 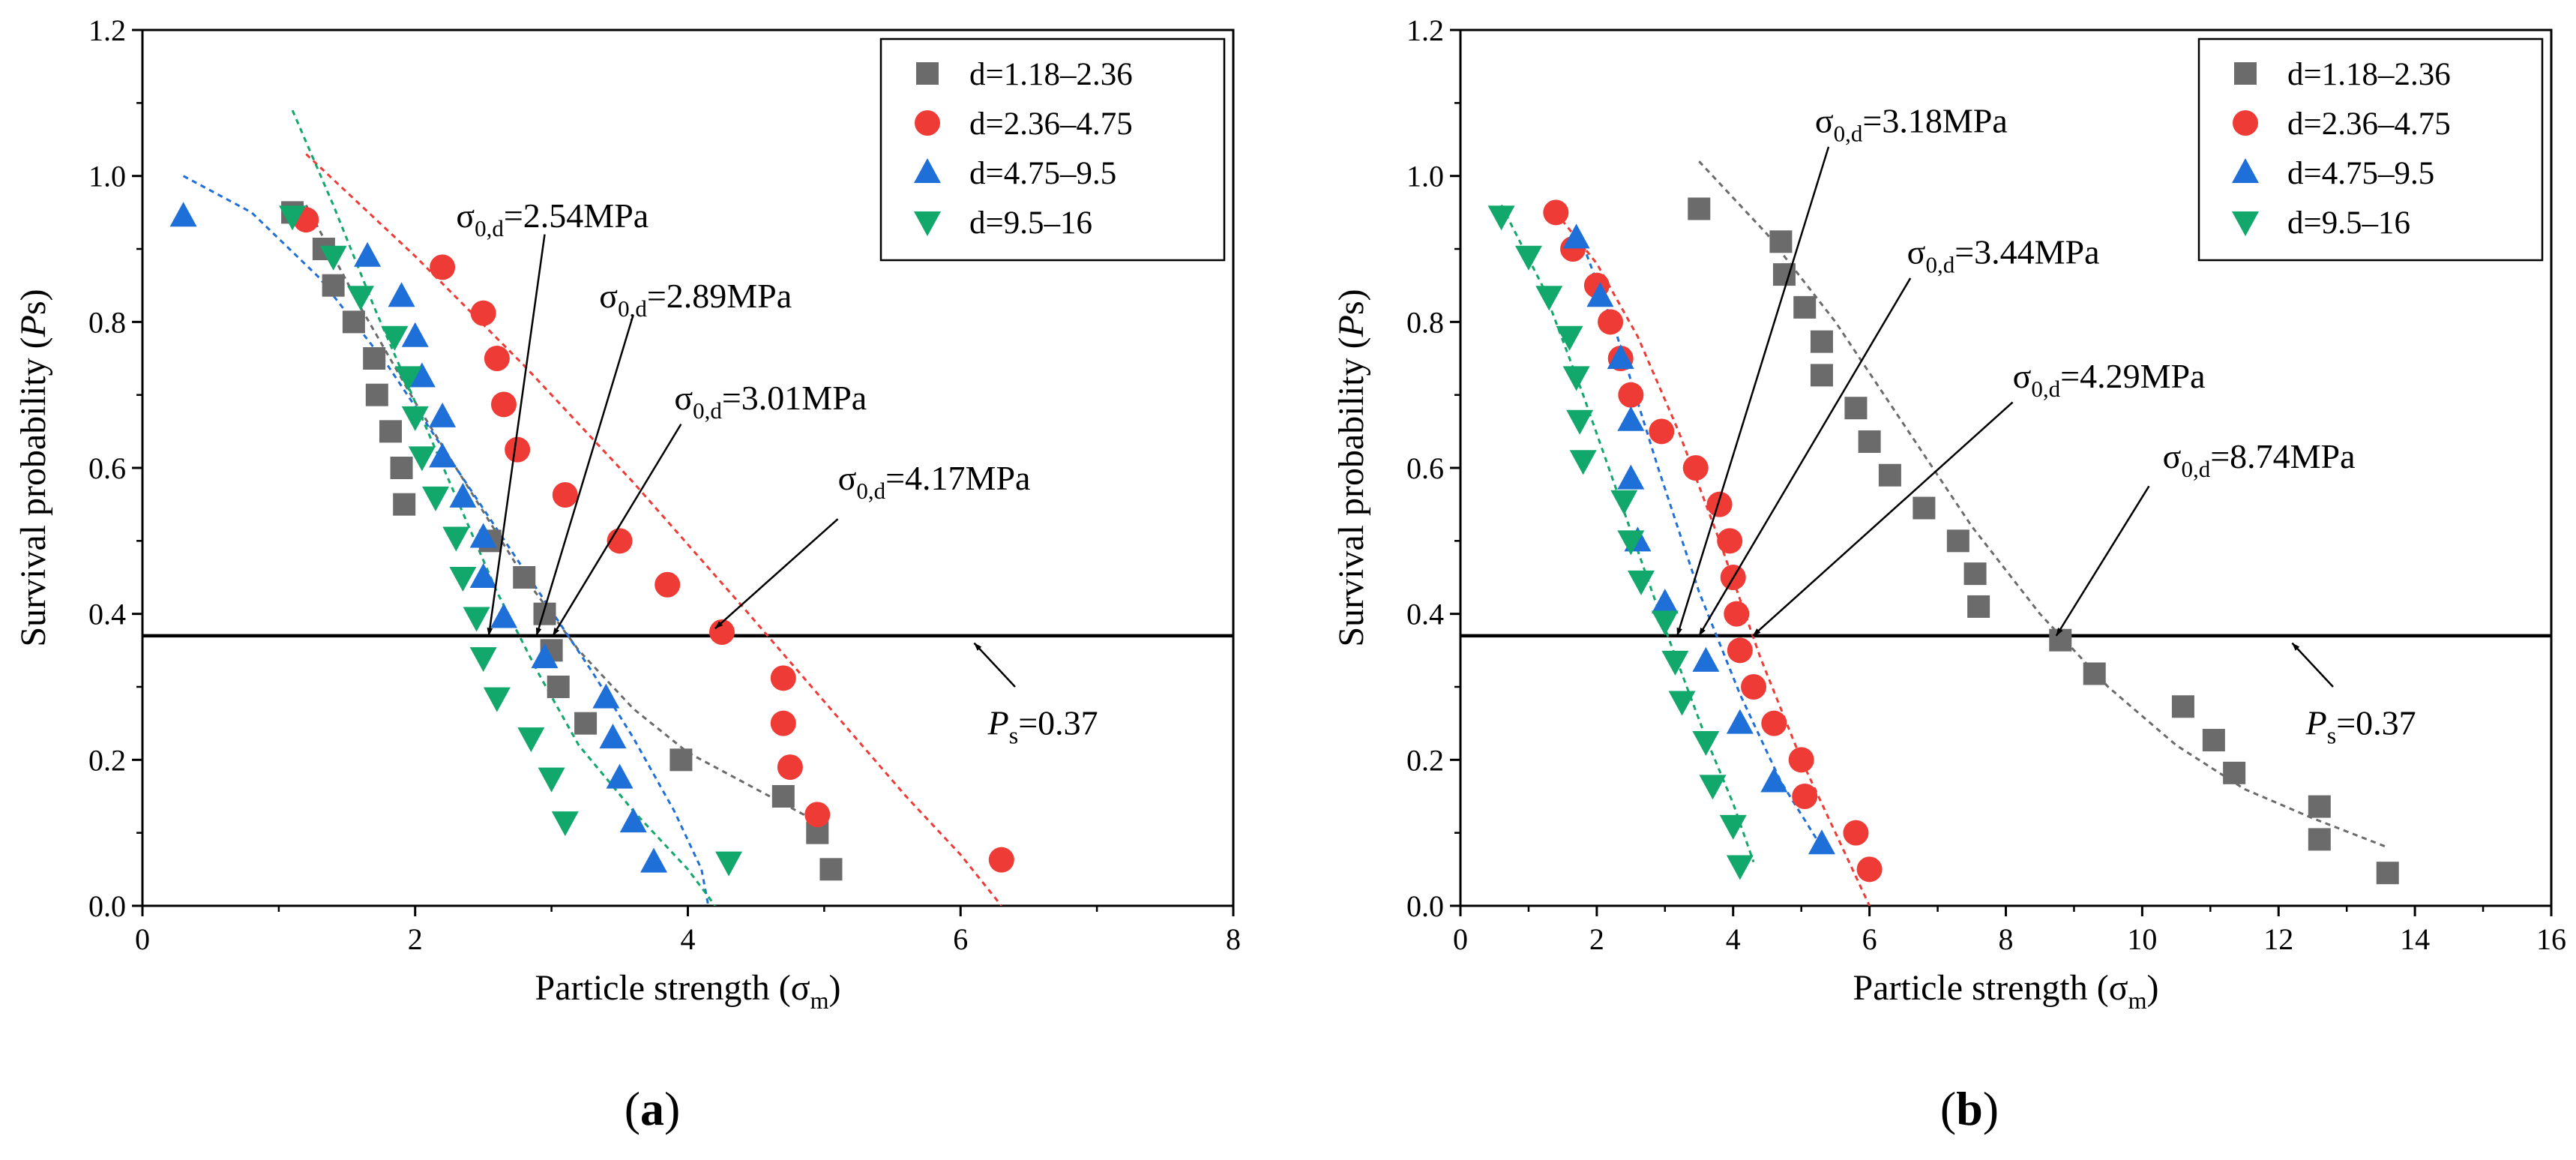 I want to click on annotation-label: σ0,d=4.29MPa, so click(x=2109, y=379).